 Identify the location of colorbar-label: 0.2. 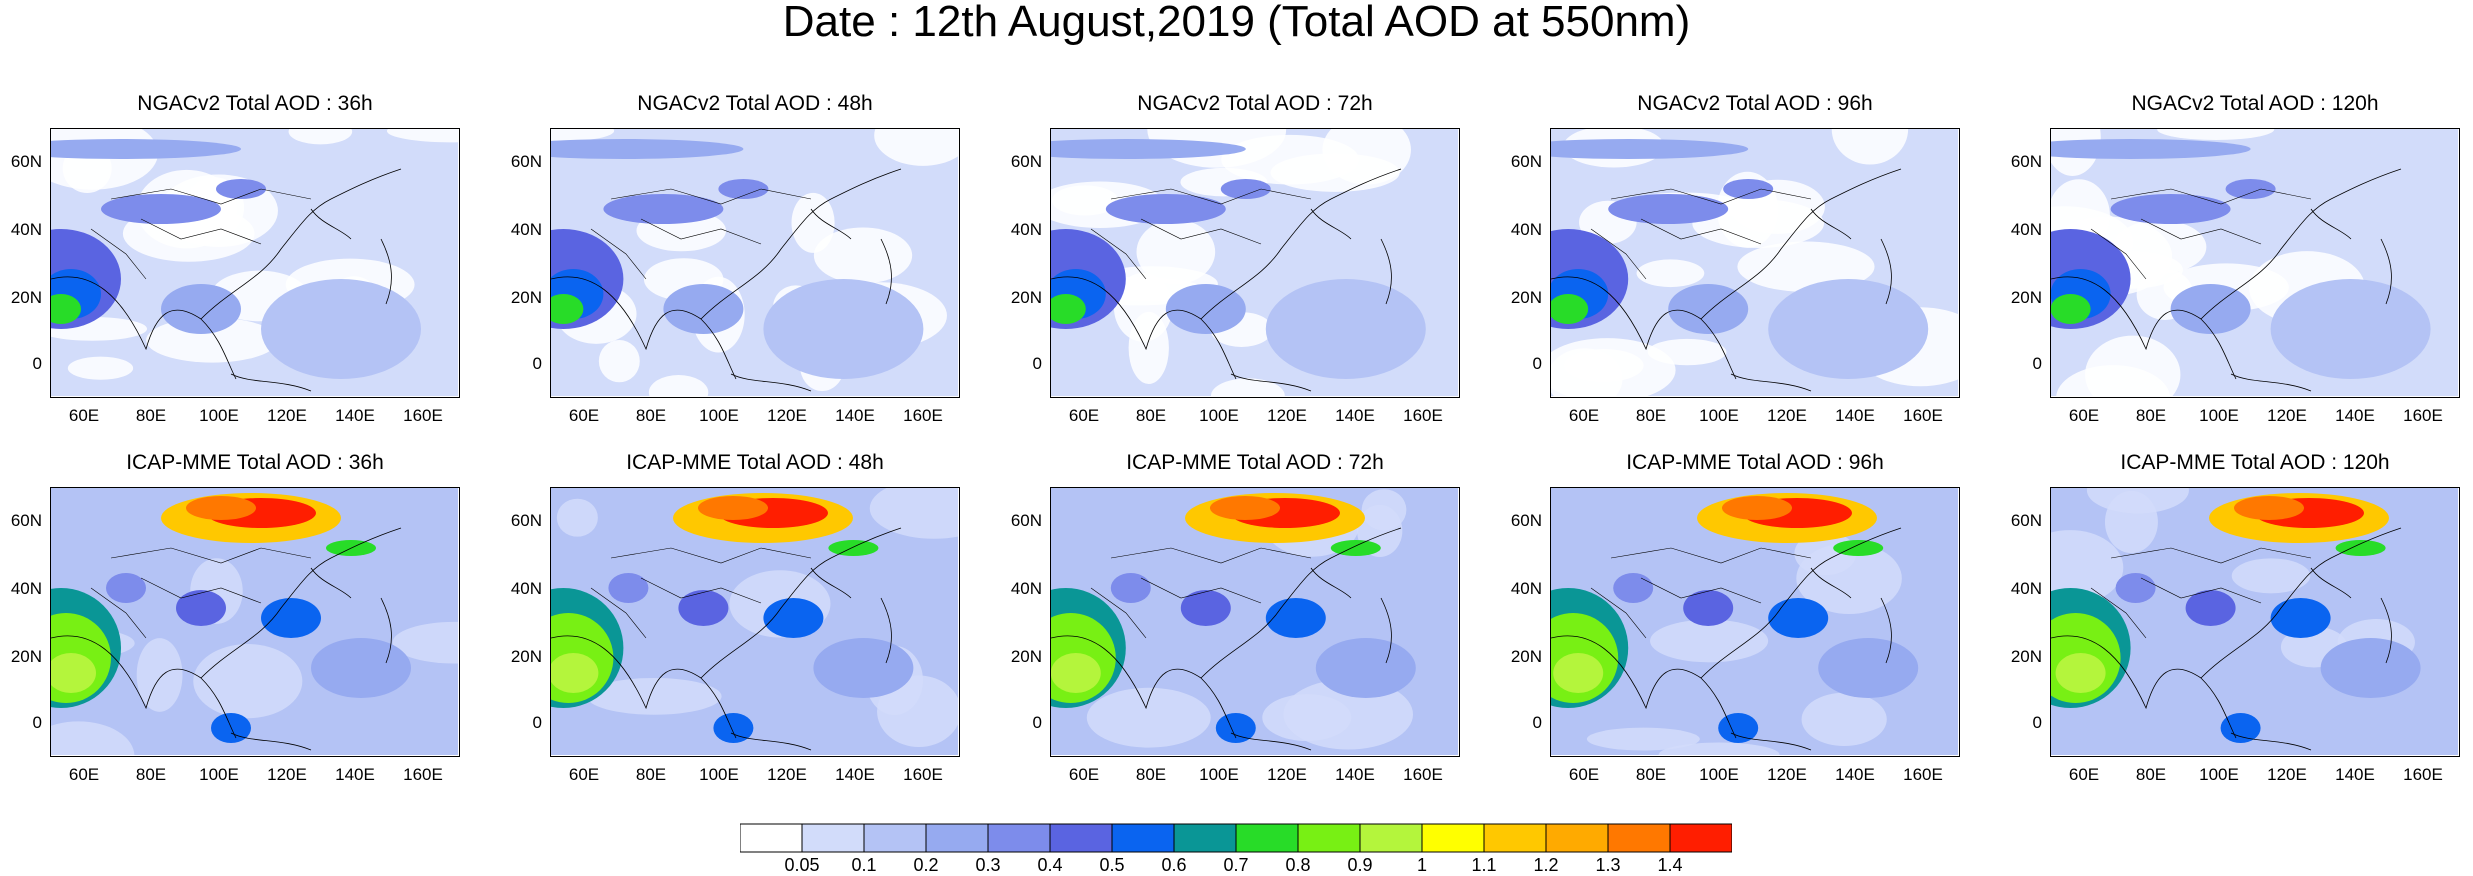
(926, 865).